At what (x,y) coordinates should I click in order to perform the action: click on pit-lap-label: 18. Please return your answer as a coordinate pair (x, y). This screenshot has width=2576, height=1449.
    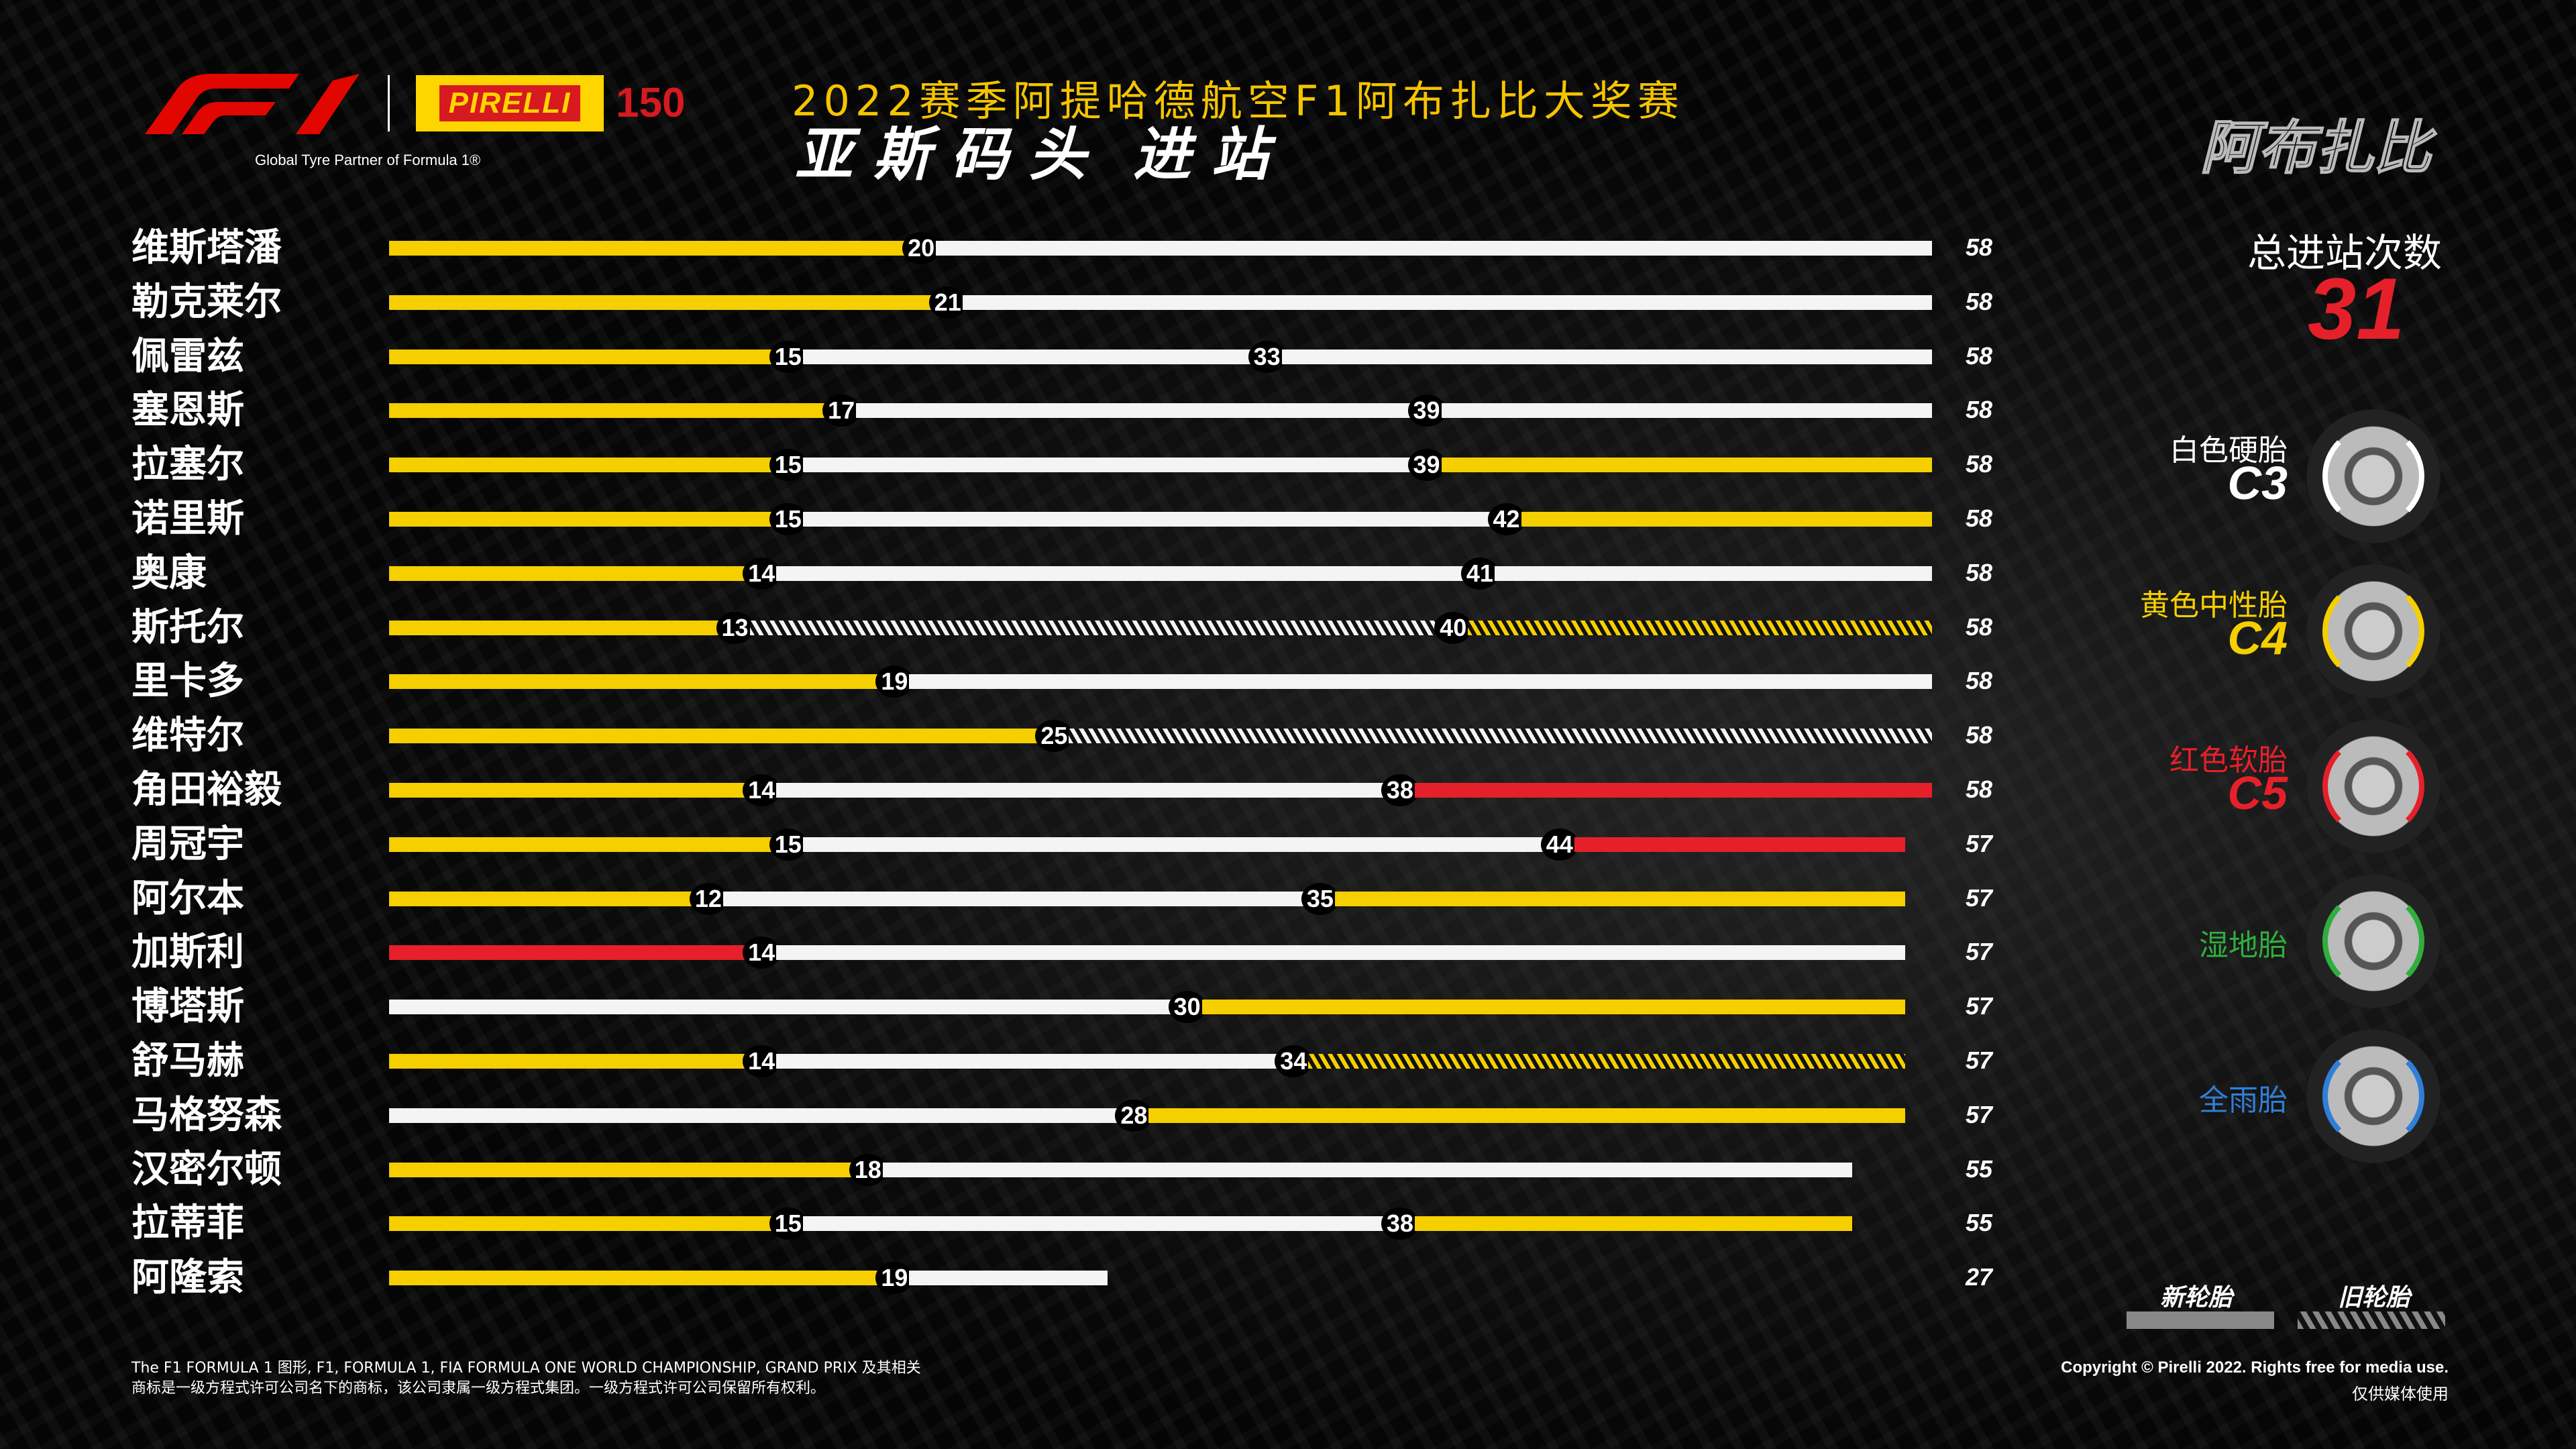
    Looking at the image, I should click on (868, 1169).